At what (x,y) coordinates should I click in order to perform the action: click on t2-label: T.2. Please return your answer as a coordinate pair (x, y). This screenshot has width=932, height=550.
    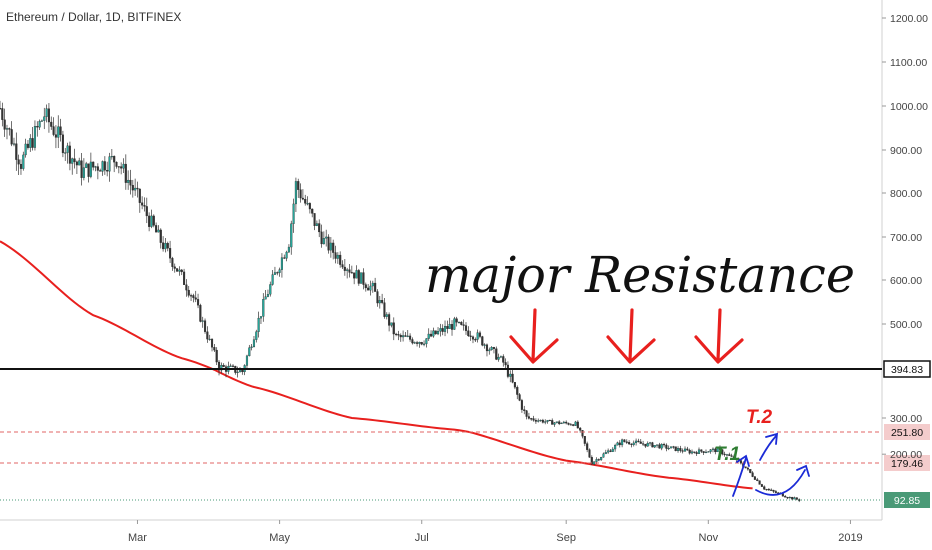
    Looking at the image, I should click on (759, 417).